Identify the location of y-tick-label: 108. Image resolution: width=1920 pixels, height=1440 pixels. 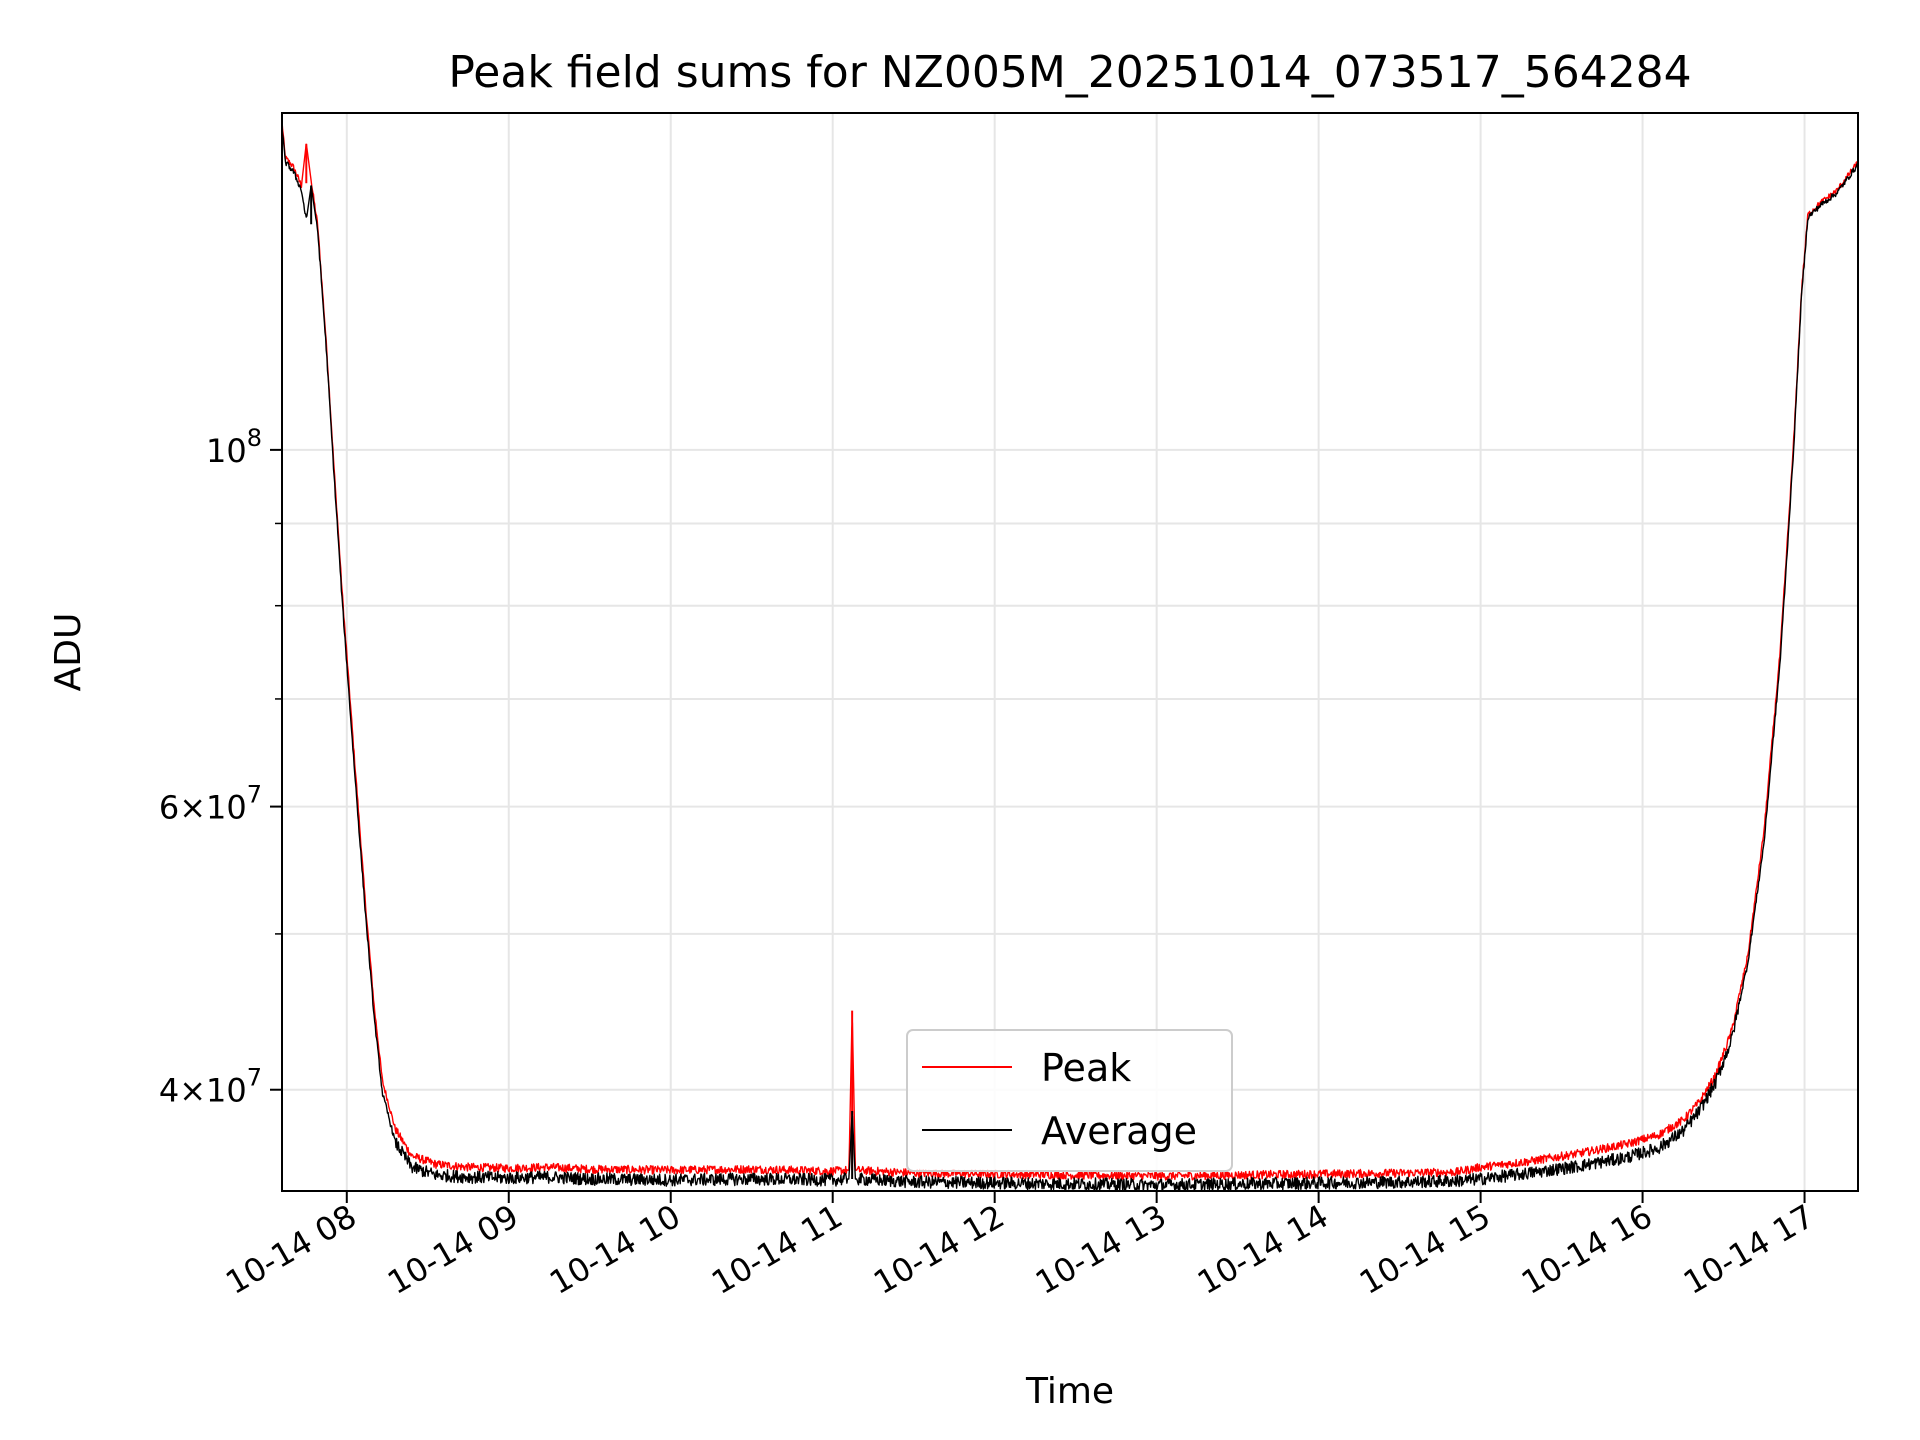
(234, 447).